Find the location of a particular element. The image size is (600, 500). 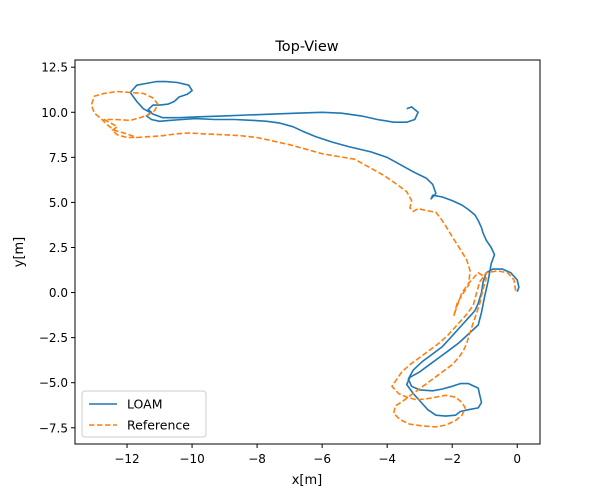

legend: LOAM Reference is located at coordinates (144, 414).